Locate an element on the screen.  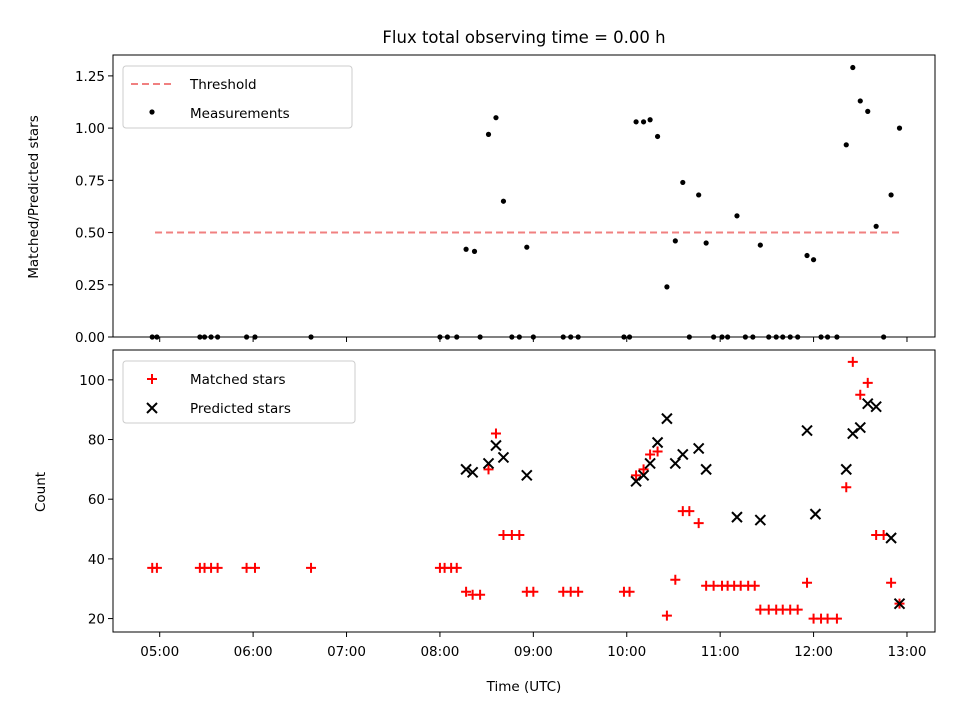
legend-threshold-label: Threshold is located at coordinates (223, 85).